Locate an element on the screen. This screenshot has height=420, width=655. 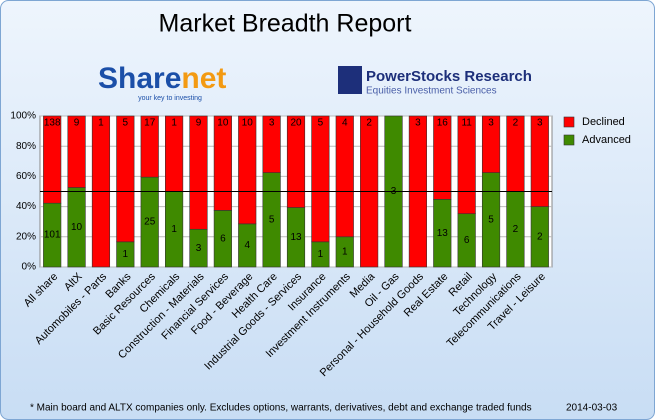
sharenet-logo: Sharenet your key to investing is located at coordinates (162, 82).